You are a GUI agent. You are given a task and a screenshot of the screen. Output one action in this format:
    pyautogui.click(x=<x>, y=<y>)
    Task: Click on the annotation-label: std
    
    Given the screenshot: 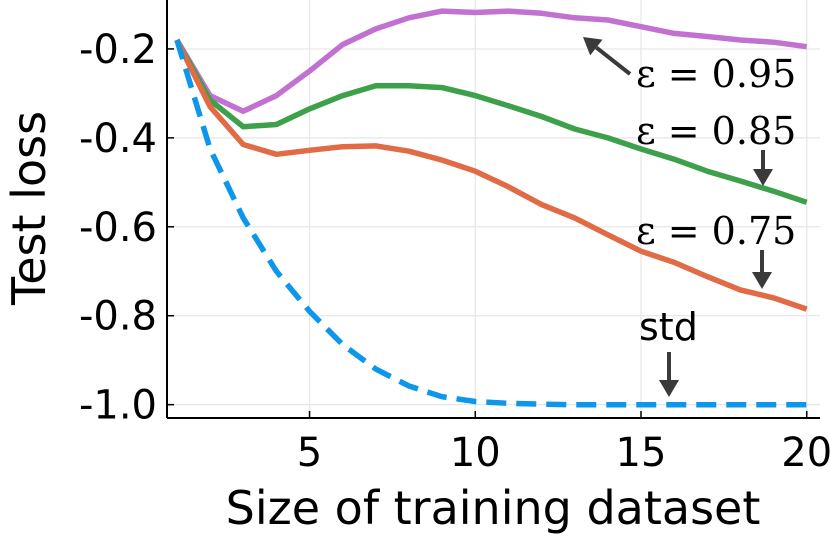 What is the action you would take?
    pyautogui.click(x=668, y=327)
    